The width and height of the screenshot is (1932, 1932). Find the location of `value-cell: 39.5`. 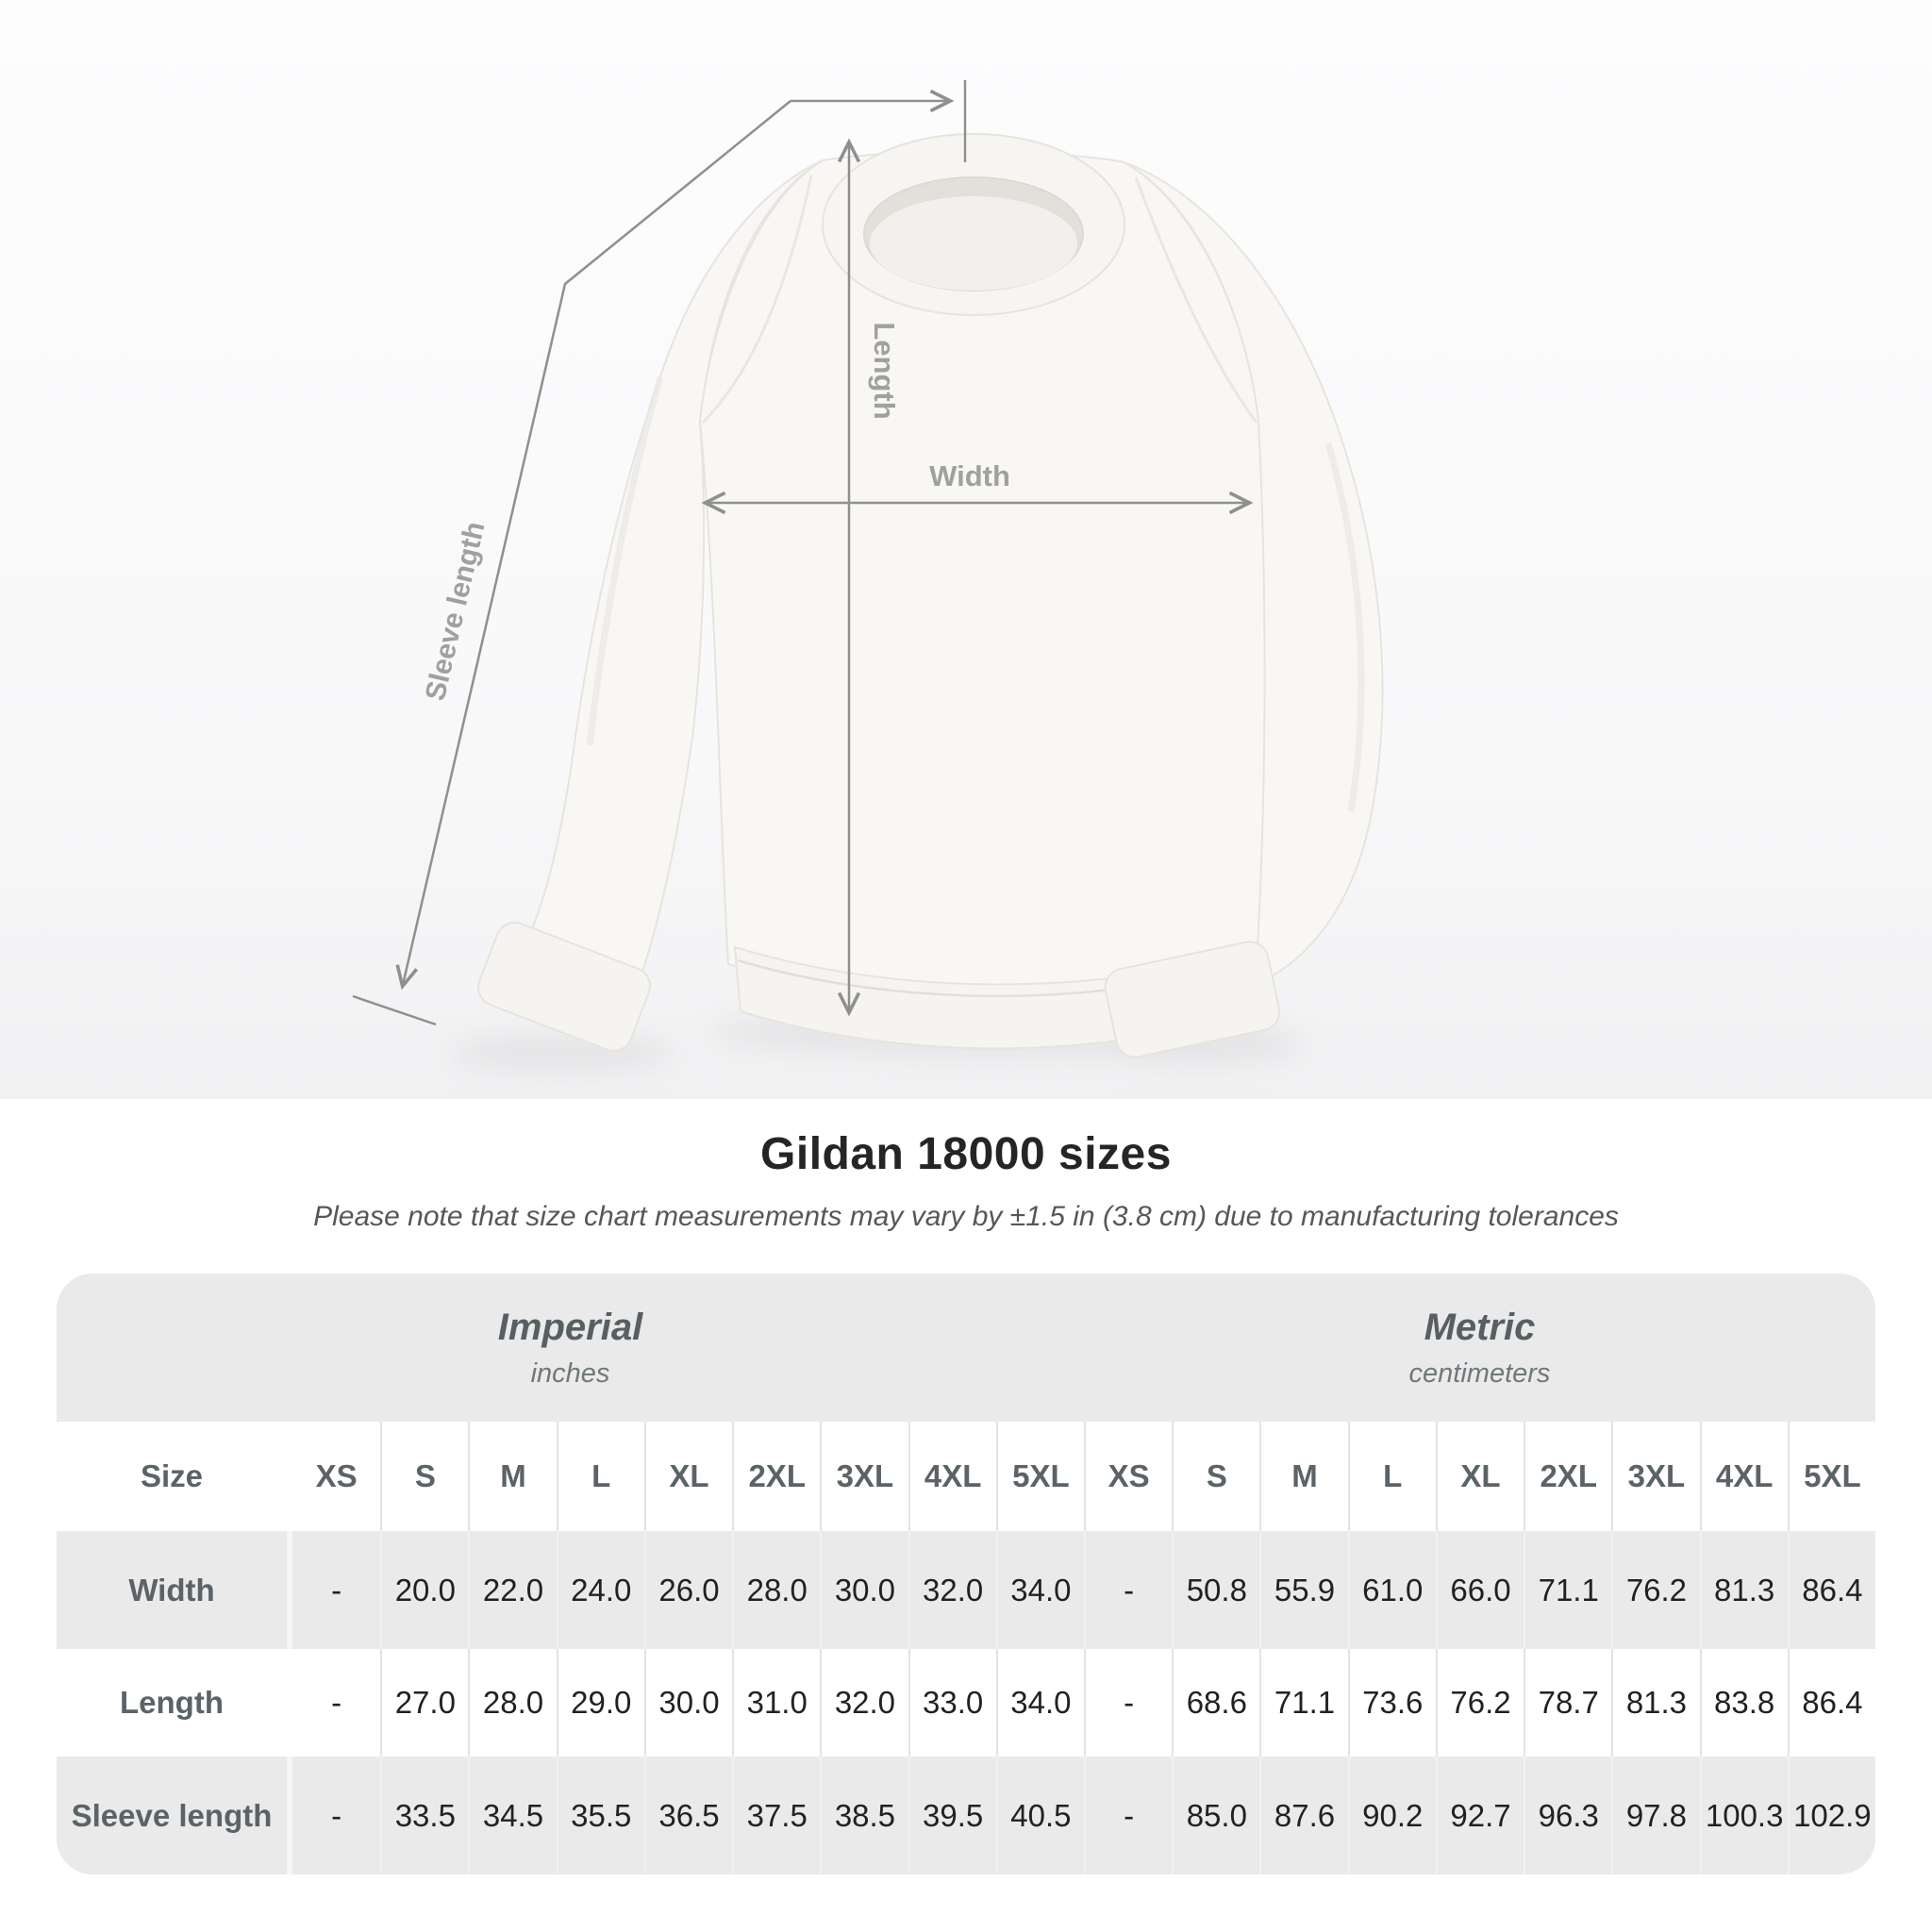

value-cell: 39.5 is located at coordinates (952, 1816).